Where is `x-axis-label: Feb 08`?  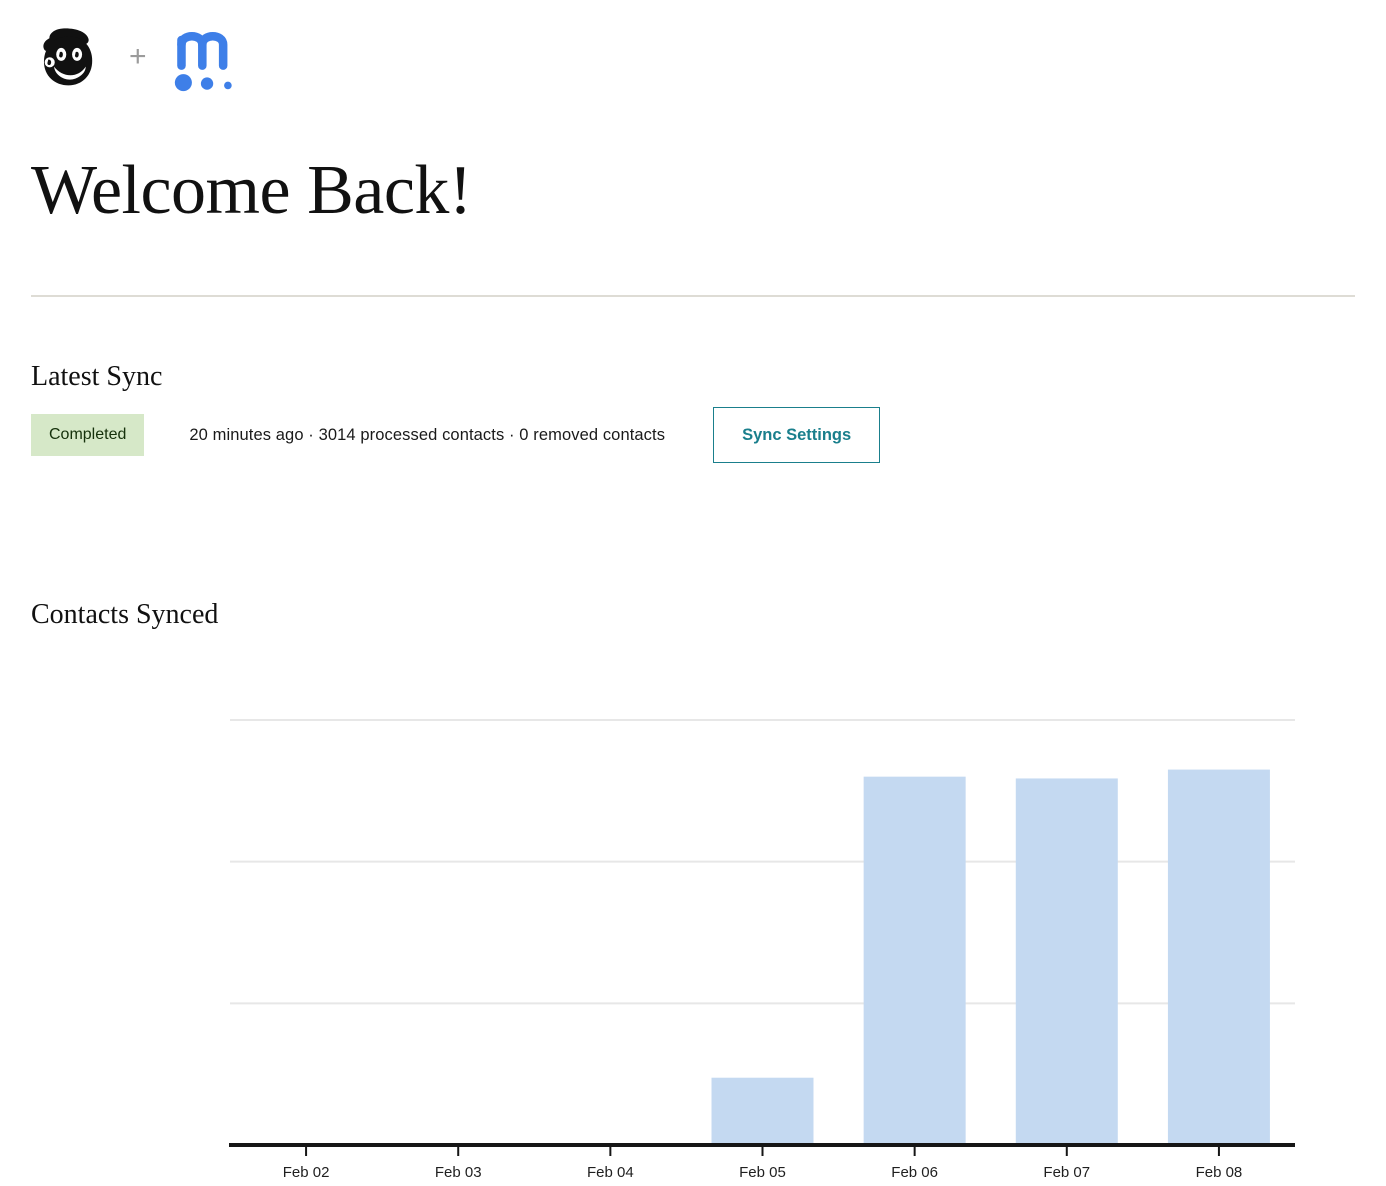 x-axis-label: Feb 08 is located at coordinates (1219, 1172).